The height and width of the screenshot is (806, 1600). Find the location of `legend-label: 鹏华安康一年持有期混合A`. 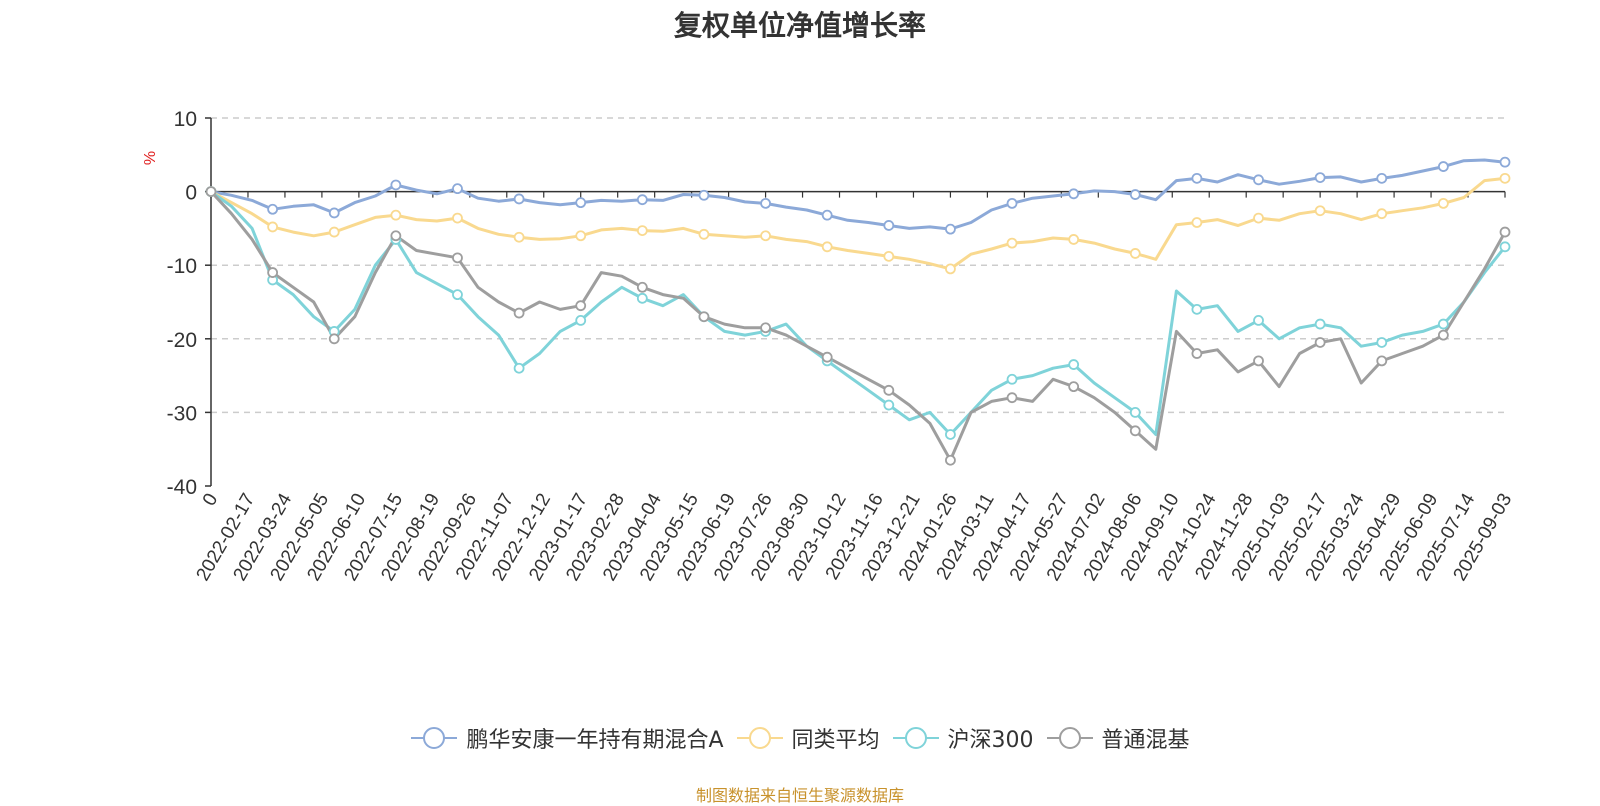

legend-label: 鹏华安康一年持有期混合A is located at coordinates (595, 740).